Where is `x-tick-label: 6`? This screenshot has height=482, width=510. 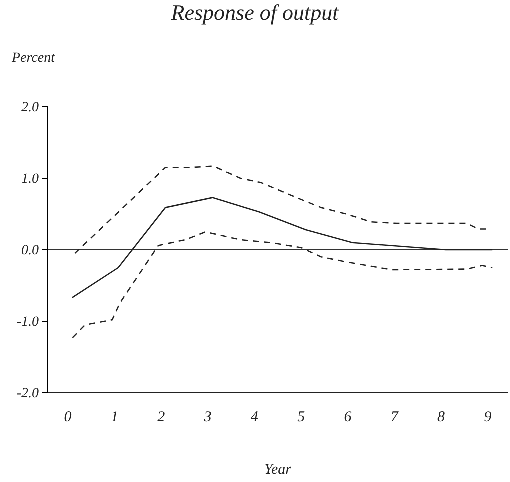
x-tick-label: 6 is located at coordinates (348, 418).